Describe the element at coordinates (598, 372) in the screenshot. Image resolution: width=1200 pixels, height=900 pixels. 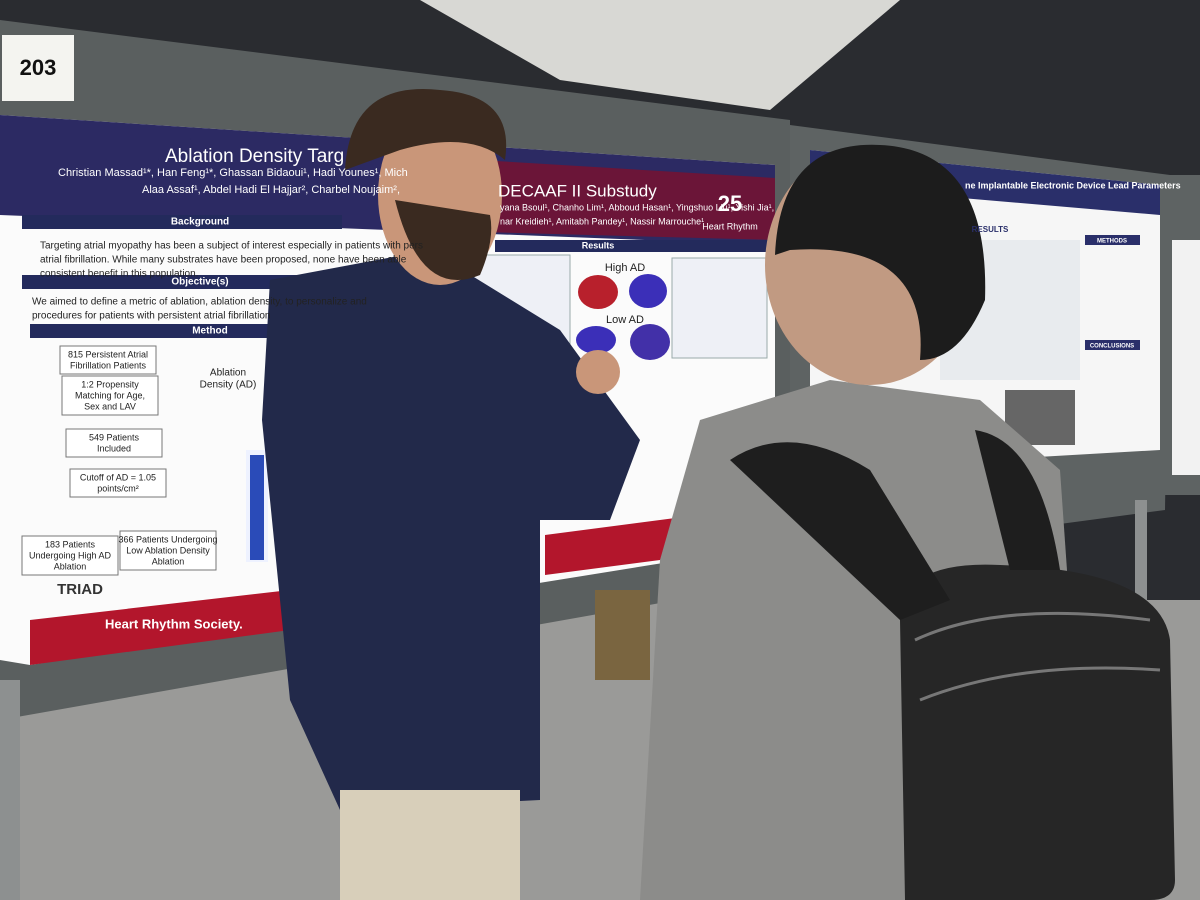
I see `presenter-hand` at that location.